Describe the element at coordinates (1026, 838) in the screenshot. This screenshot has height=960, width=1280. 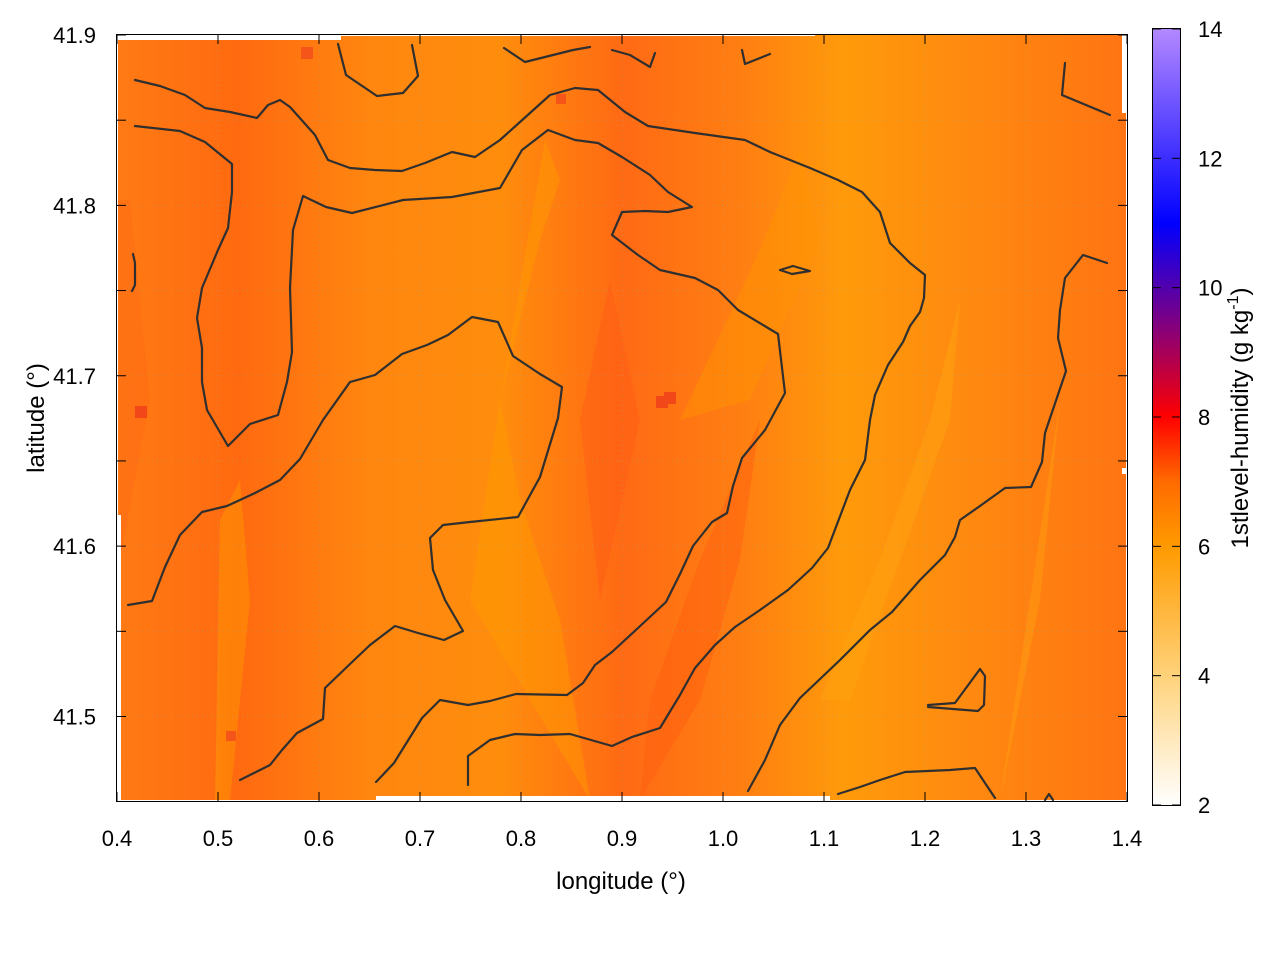
I see `x-tick-label: 1.3` at that location.